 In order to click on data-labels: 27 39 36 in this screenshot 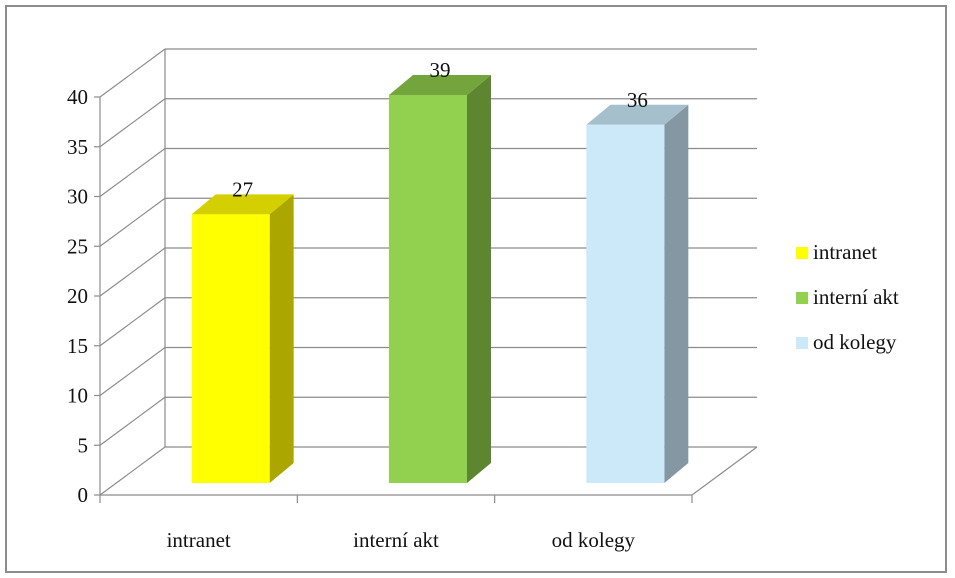, I will do `click(440, 129)`.